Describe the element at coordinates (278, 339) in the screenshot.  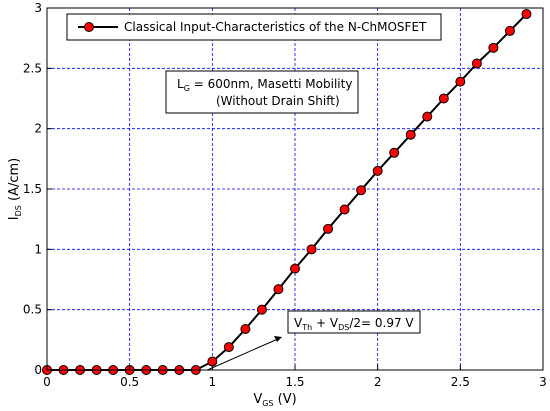
I see `threshold-arrow-head` at that location.